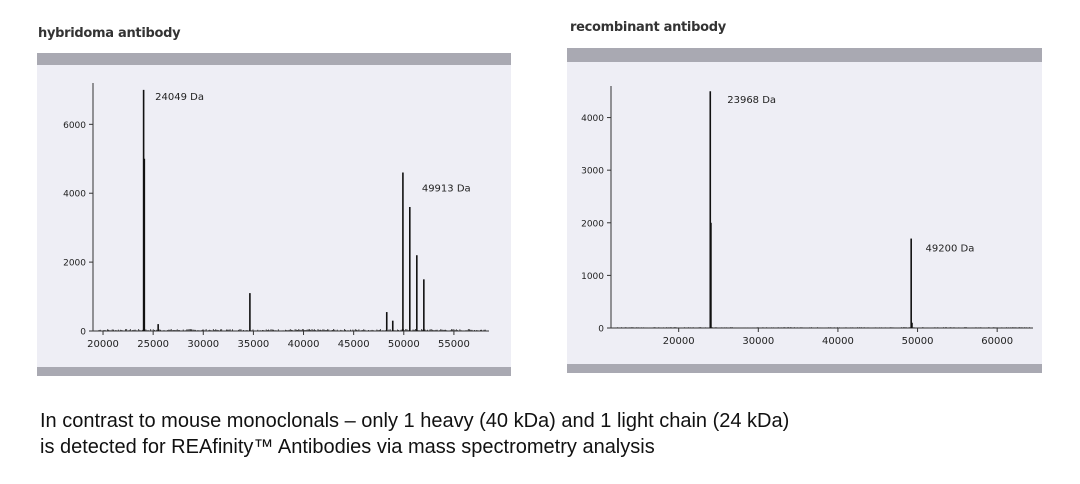  I want to click on peak-label: 49913 Da, so click(446, 189).